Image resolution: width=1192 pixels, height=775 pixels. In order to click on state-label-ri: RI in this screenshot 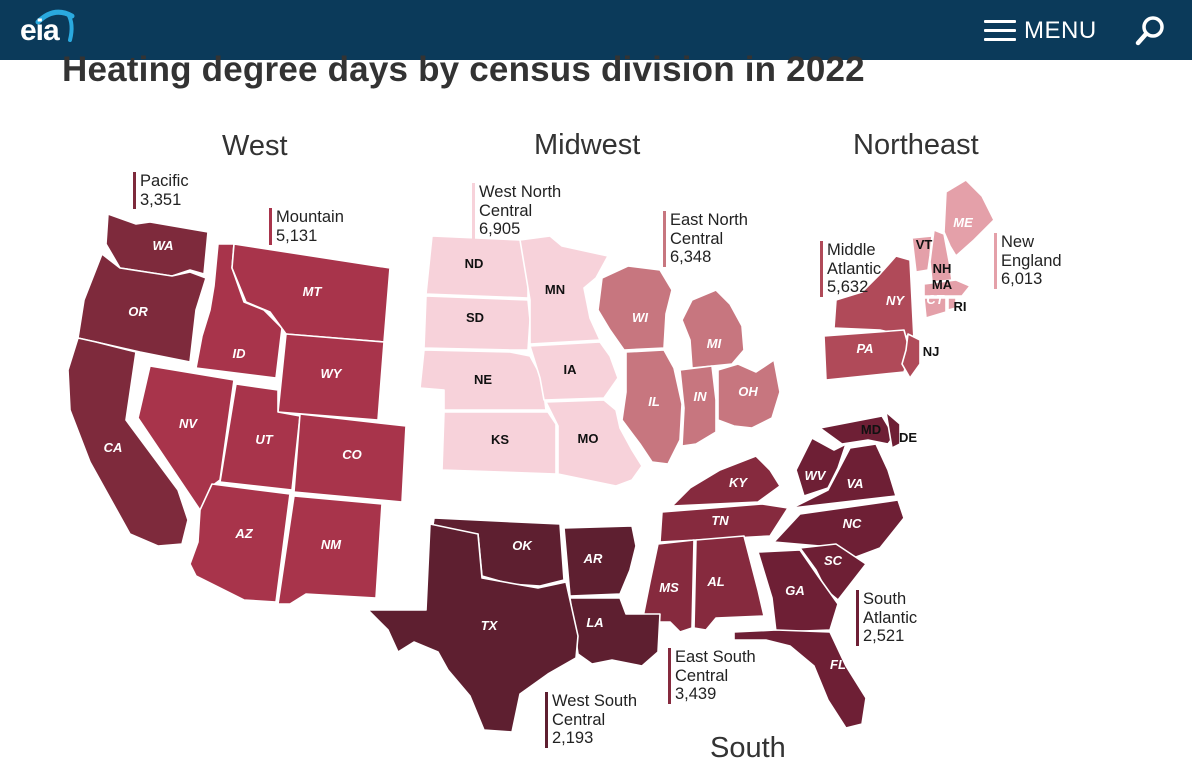, I will do `click(960, 306)`.